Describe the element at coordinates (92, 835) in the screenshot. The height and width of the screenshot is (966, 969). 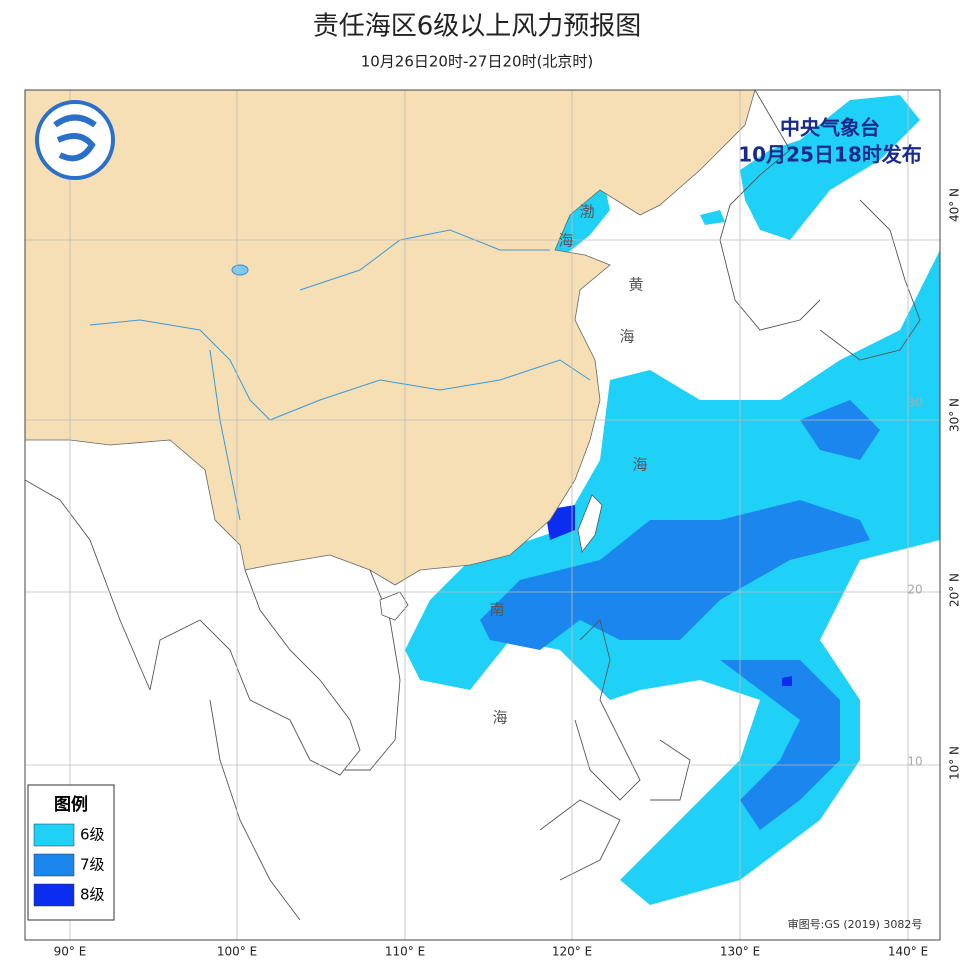
I see `legend-label: 6级` at that location.